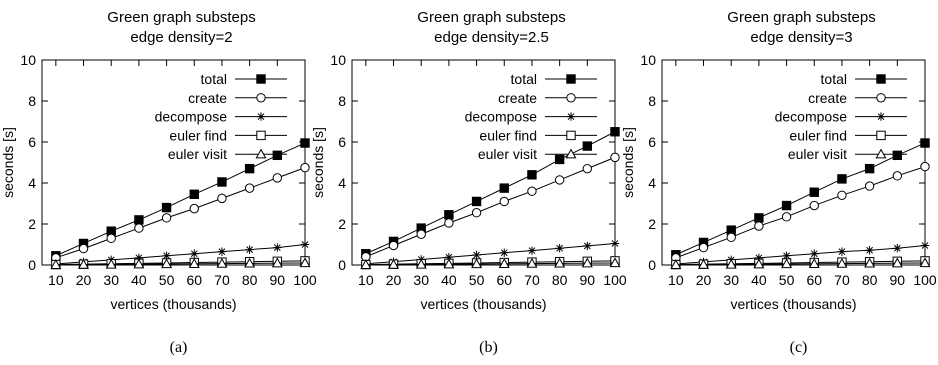 The width and height of the screenshot is (938, 365). Describe the element at coordinates (925, 280) in the screenshot. I see `x-tick-label: 100` at that location.